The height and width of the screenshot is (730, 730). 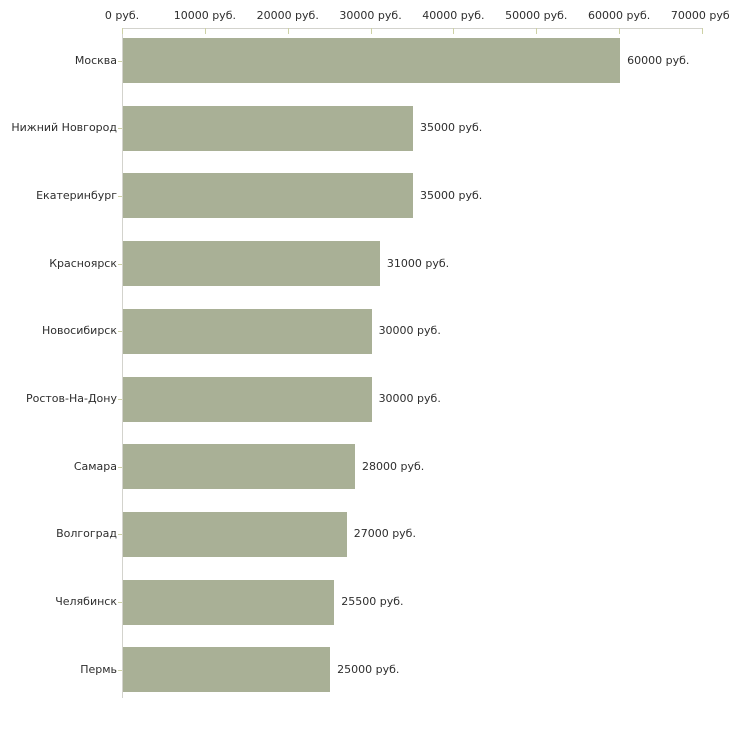 I want to click on category-label: Челябинск, so click(x=86, y=602).